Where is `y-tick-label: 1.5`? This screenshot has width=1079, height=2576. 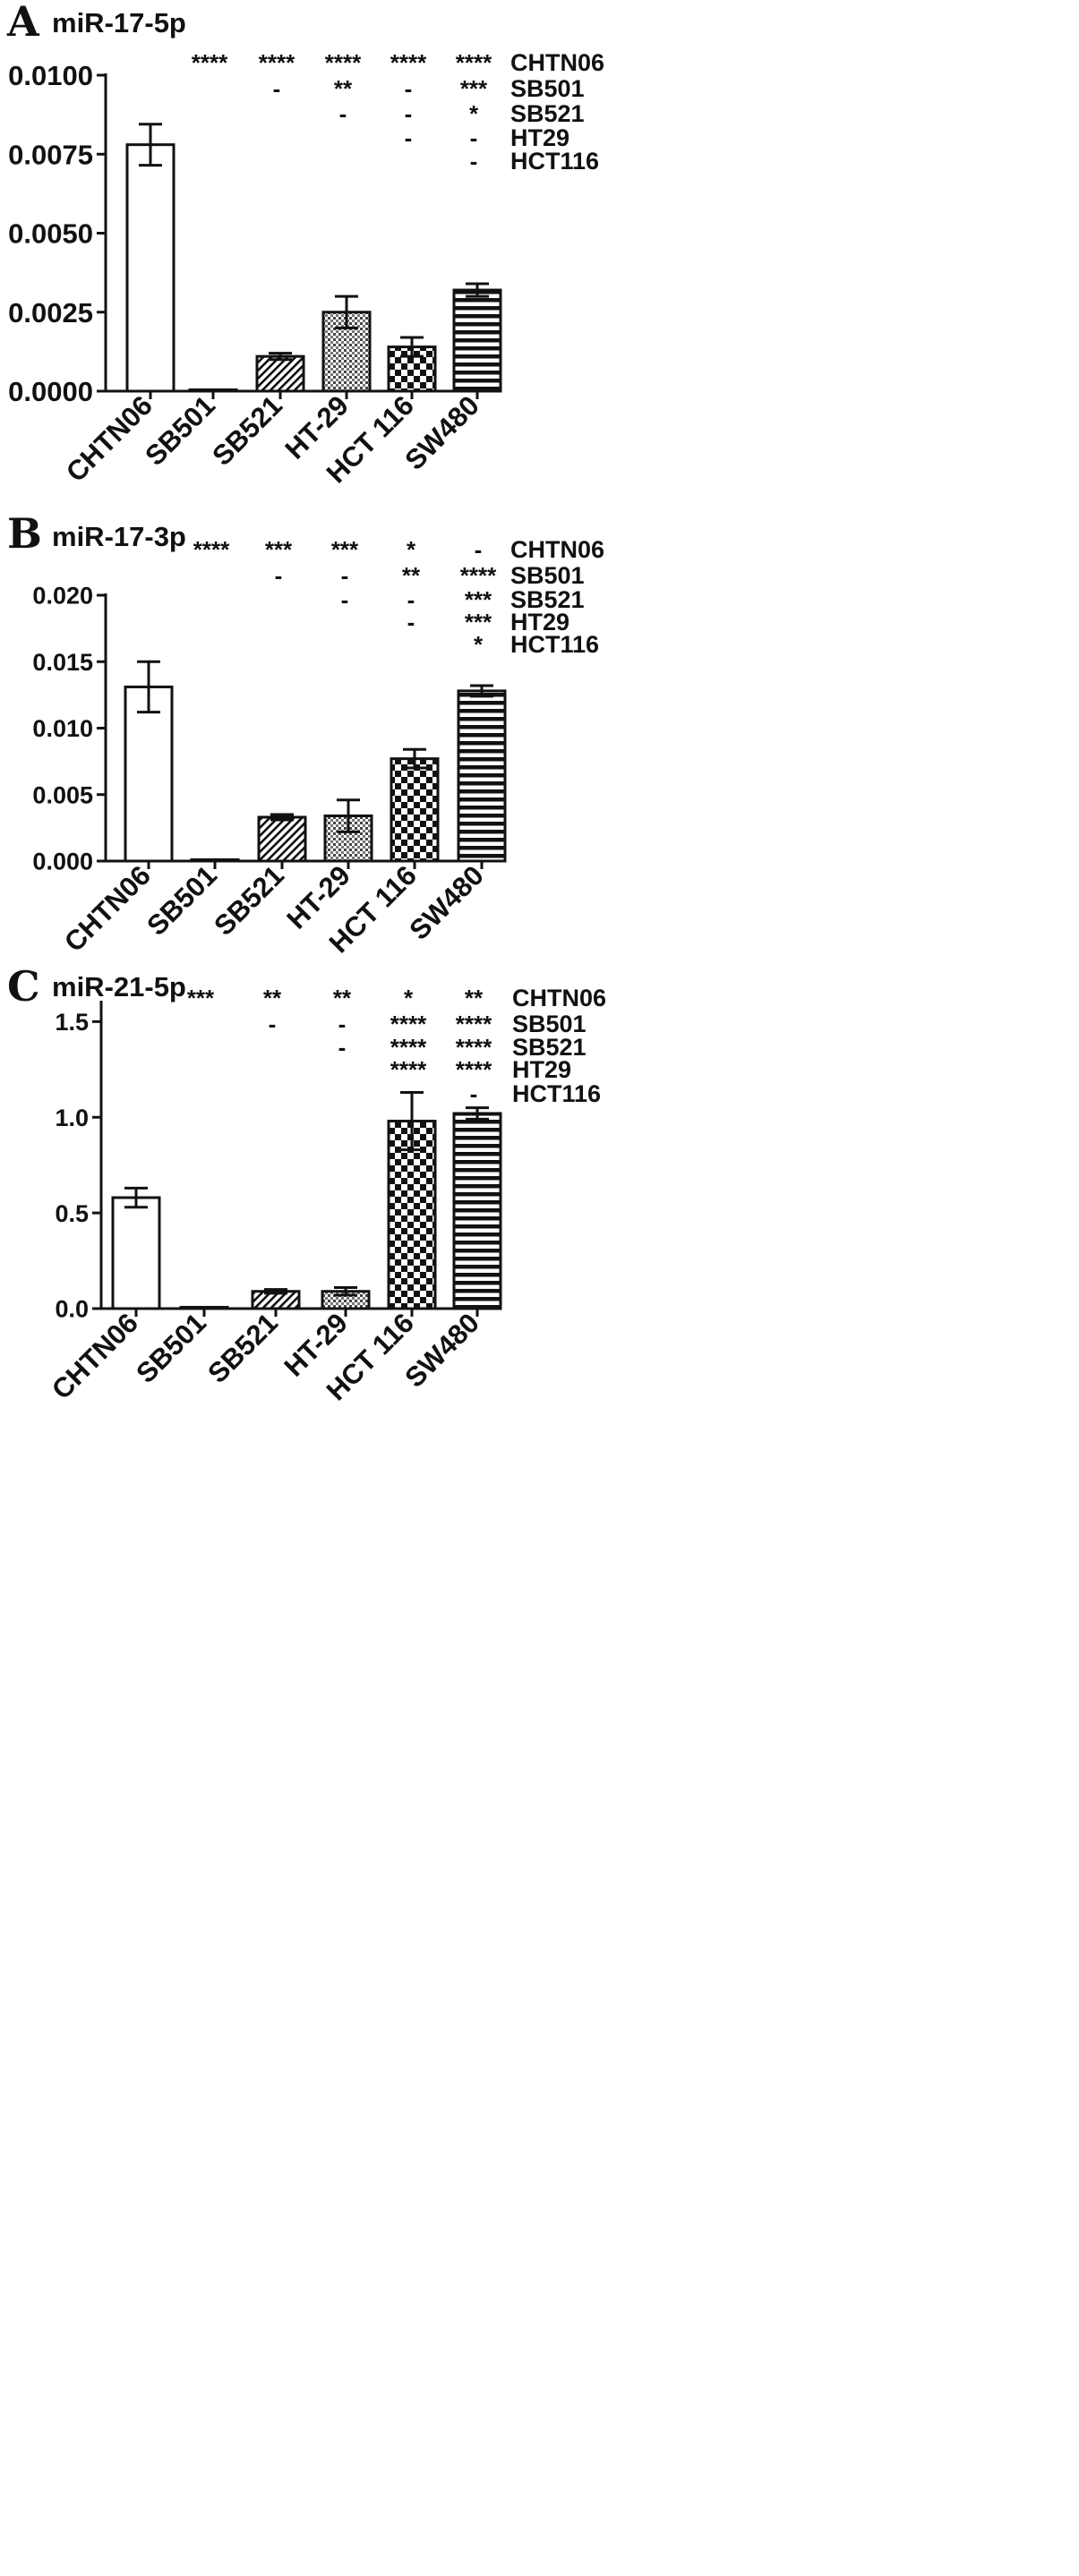 y-tick-label: 1.5 is located at coordinates (72, 1022).